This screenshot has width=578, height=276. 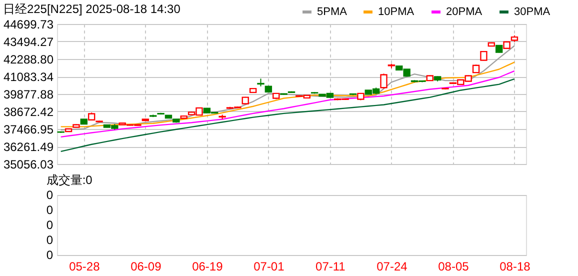 What do you see at coordinates (392, 267) in the screenshot?
I see `category-label: 07-24` at bounding box center [392, 267].